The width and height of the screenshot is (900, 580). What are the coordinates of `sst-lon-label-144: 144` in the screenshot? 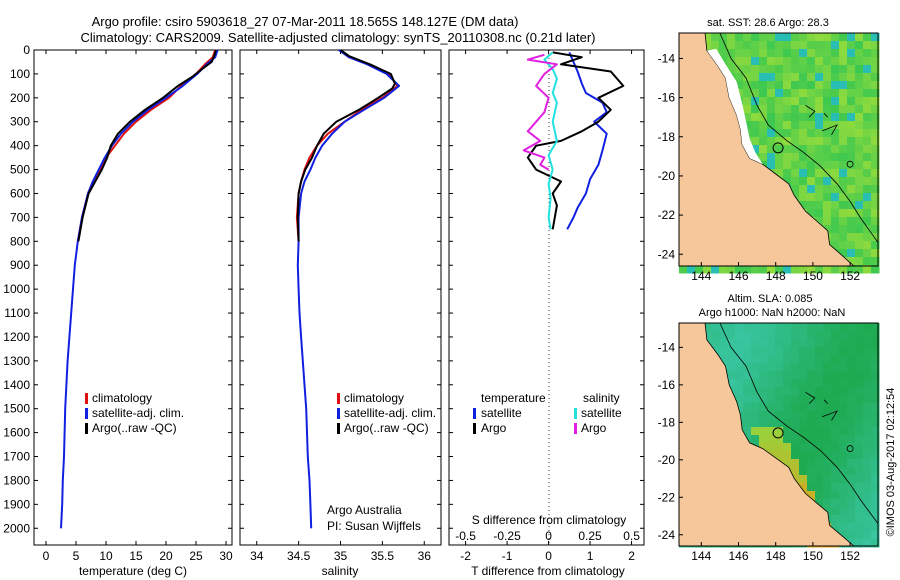 It's located at (701, 276).